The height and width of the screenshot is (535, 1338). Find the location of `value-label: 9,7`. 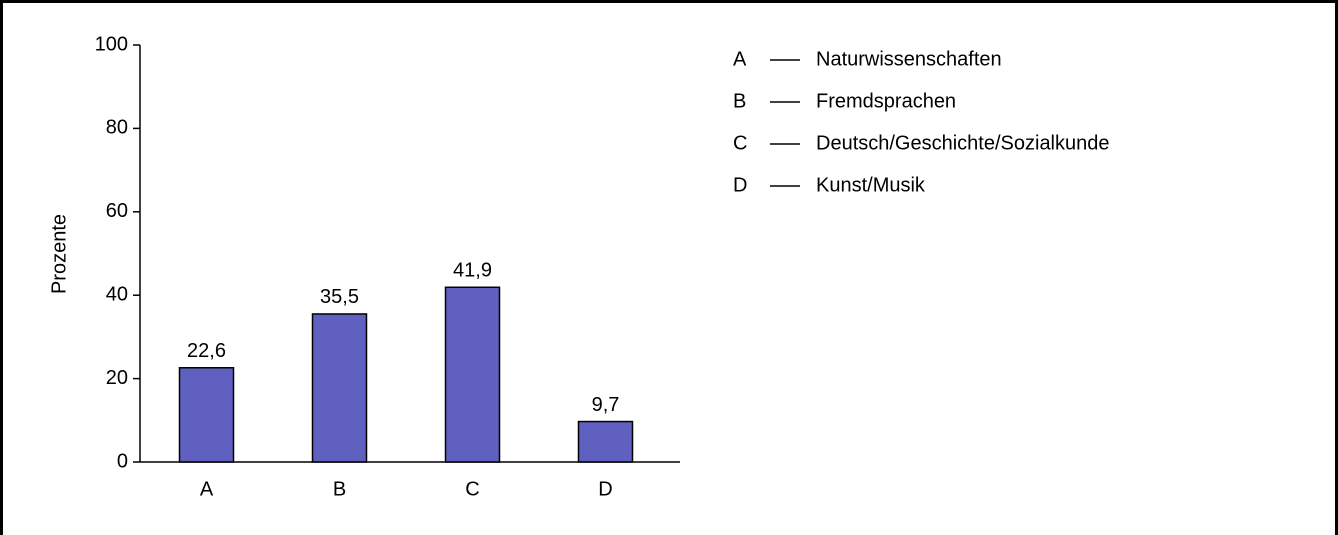

value-label: 9,7 is located at coordinates (606, 405).